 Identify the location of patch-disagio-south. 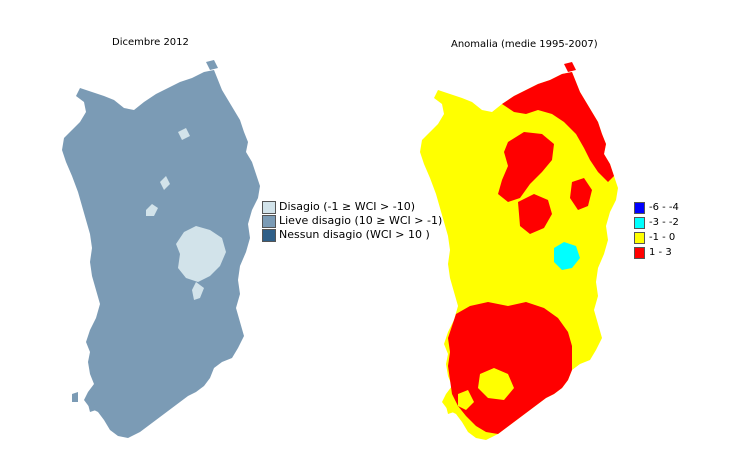
(198, 291).